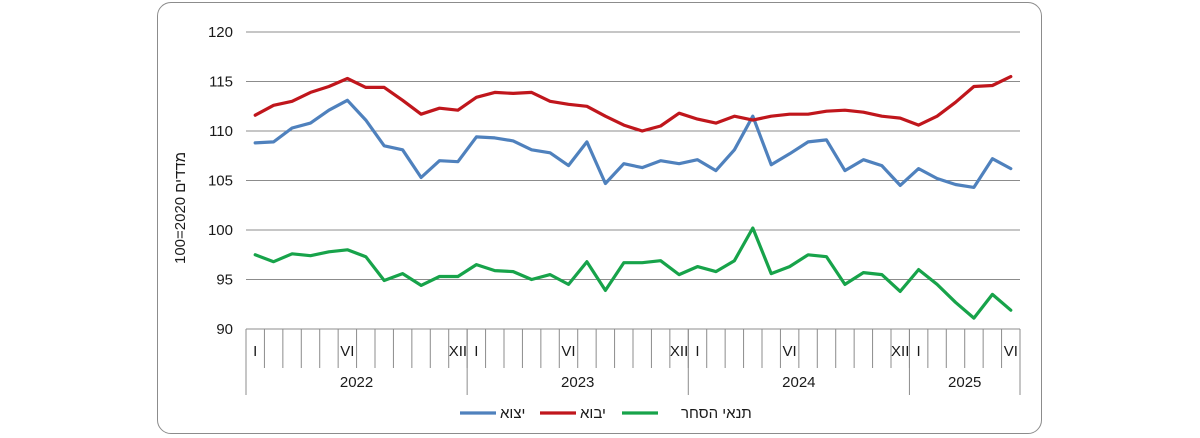  Describe the element at coordinates (964, 382) in the screenshot. I see `year-label: 2025` at that location.